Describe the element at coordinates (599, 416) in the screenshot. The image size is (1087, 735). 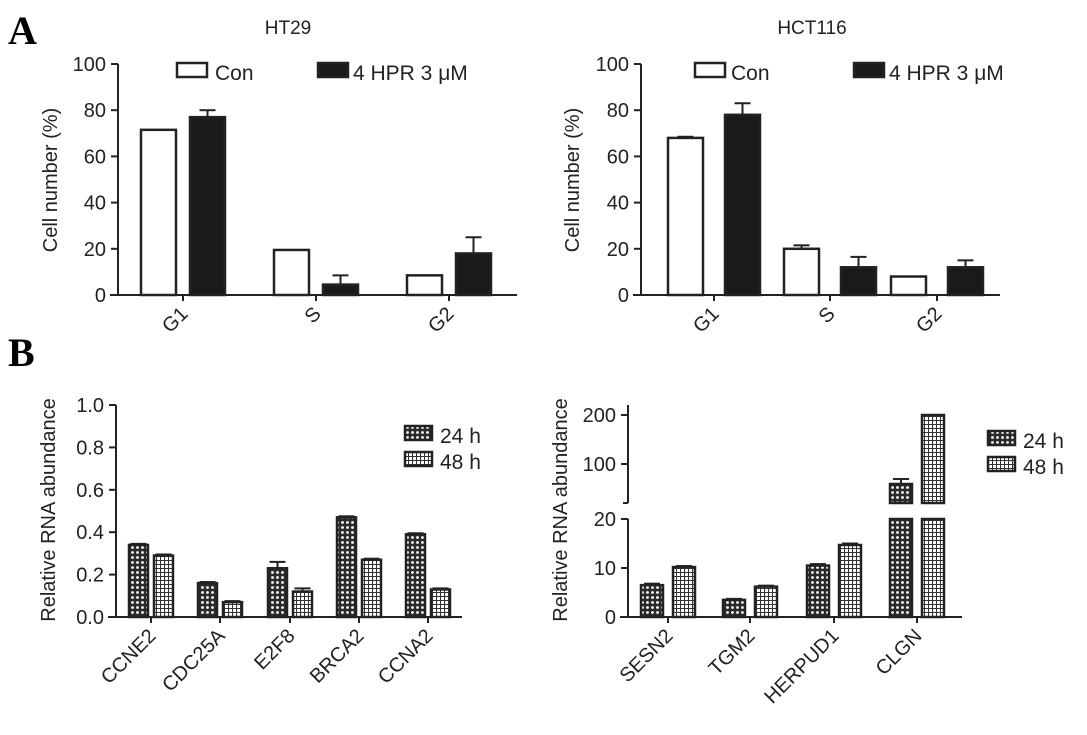
I see `y-tick-label: 200` at that location.